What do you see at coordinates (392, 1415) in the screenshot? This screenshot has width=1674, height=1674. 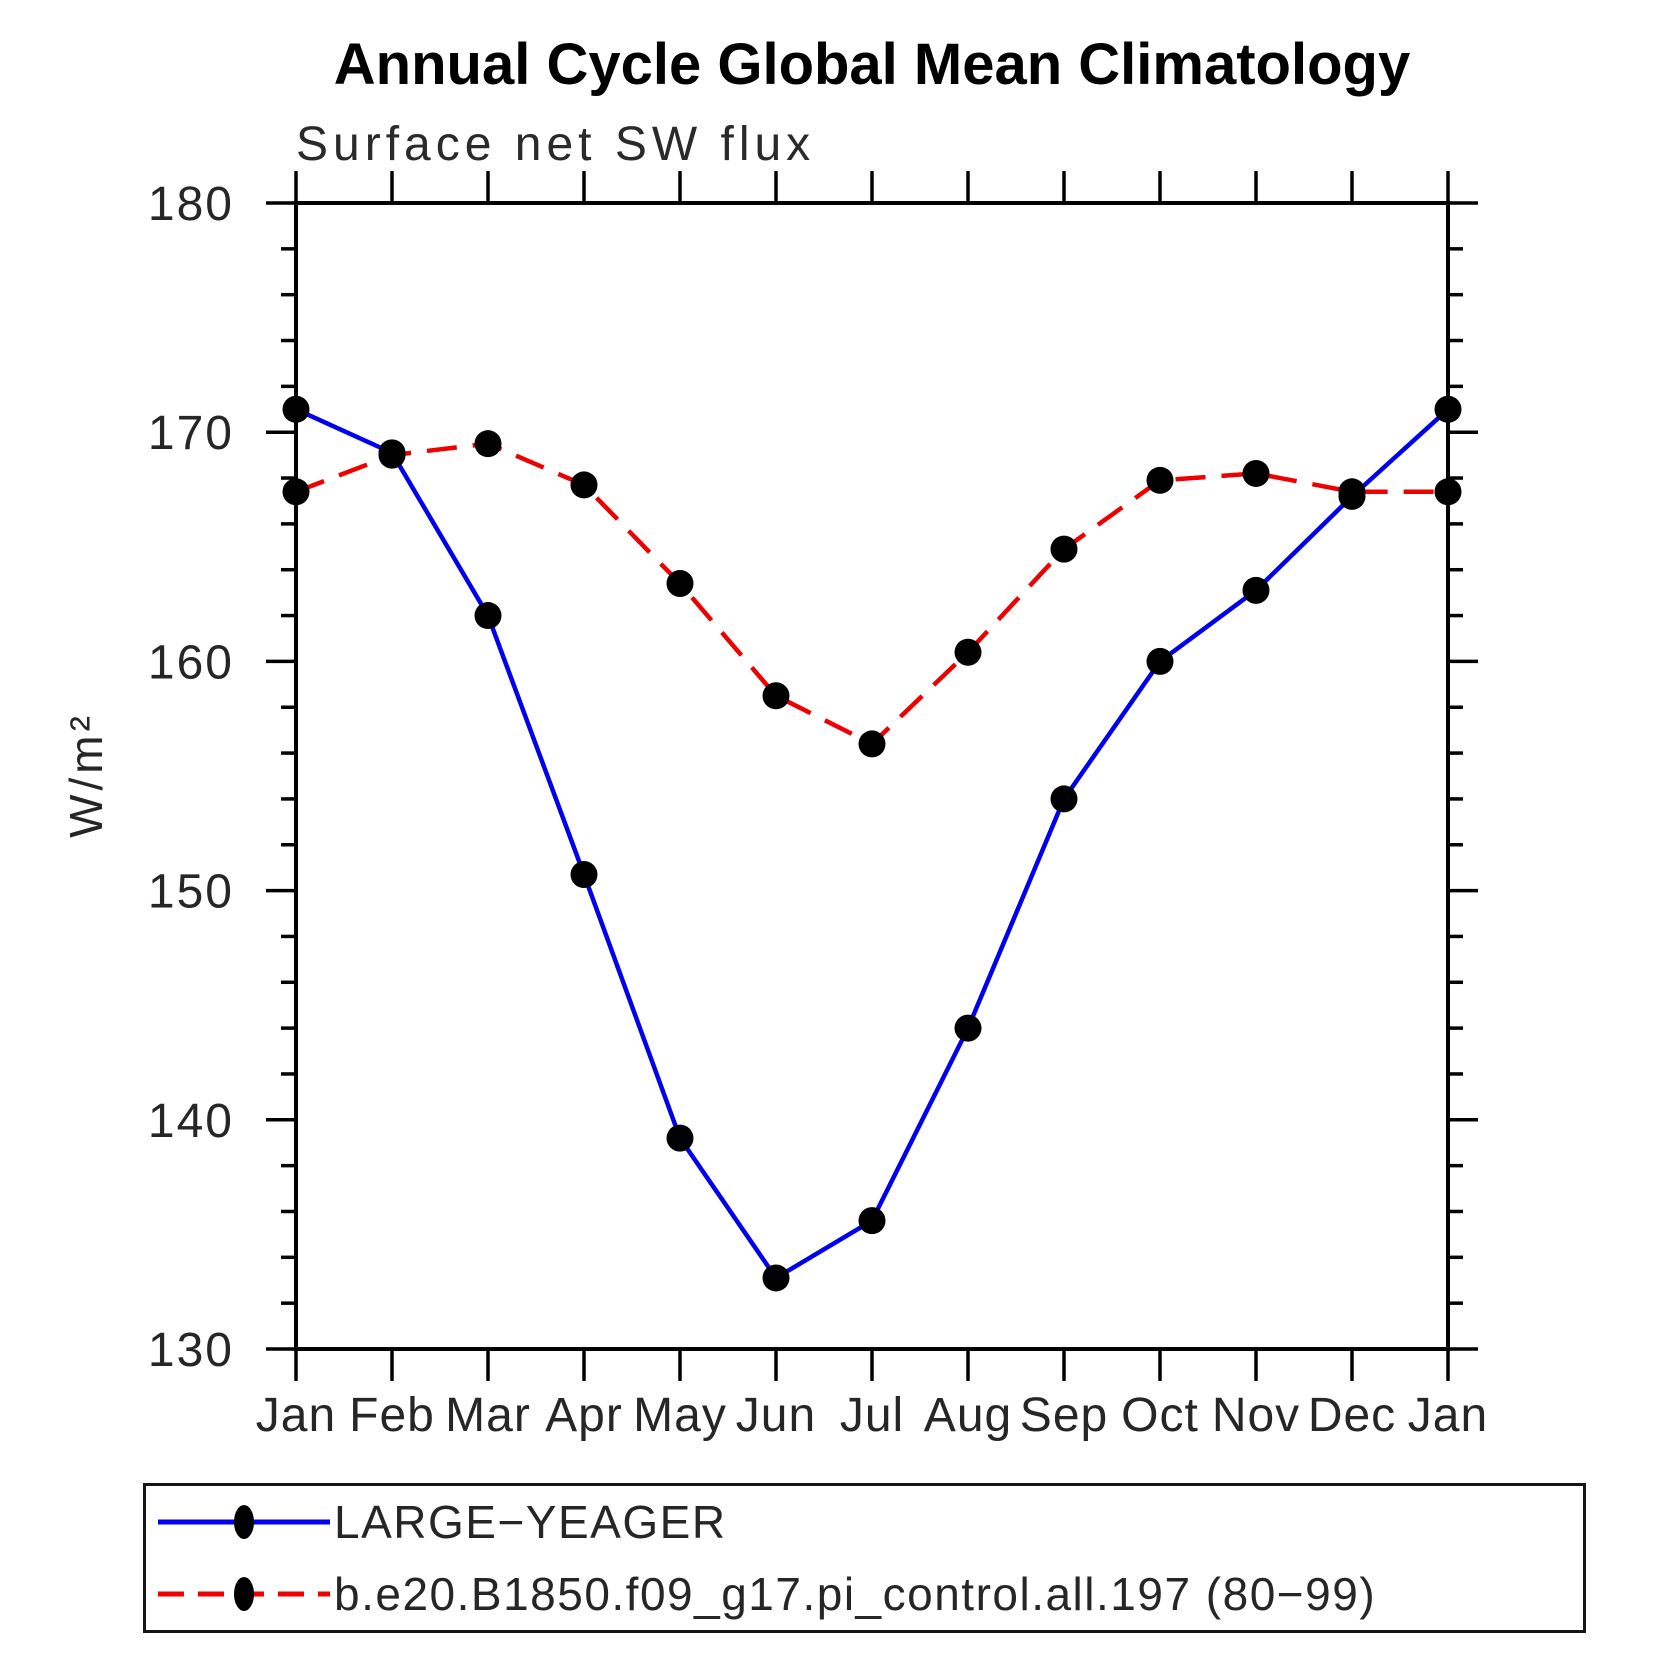 I see `x-tick-label: Feb` at bounding box center [392, 1415].